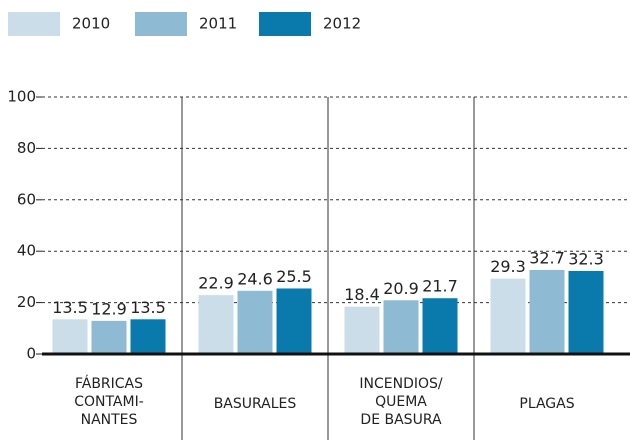 The height and width of the screenshot is (443, 630). Describe the element at coordinates (109, 420) in the screenshot. I see `x-tick-label-line: NANTES` at that location.